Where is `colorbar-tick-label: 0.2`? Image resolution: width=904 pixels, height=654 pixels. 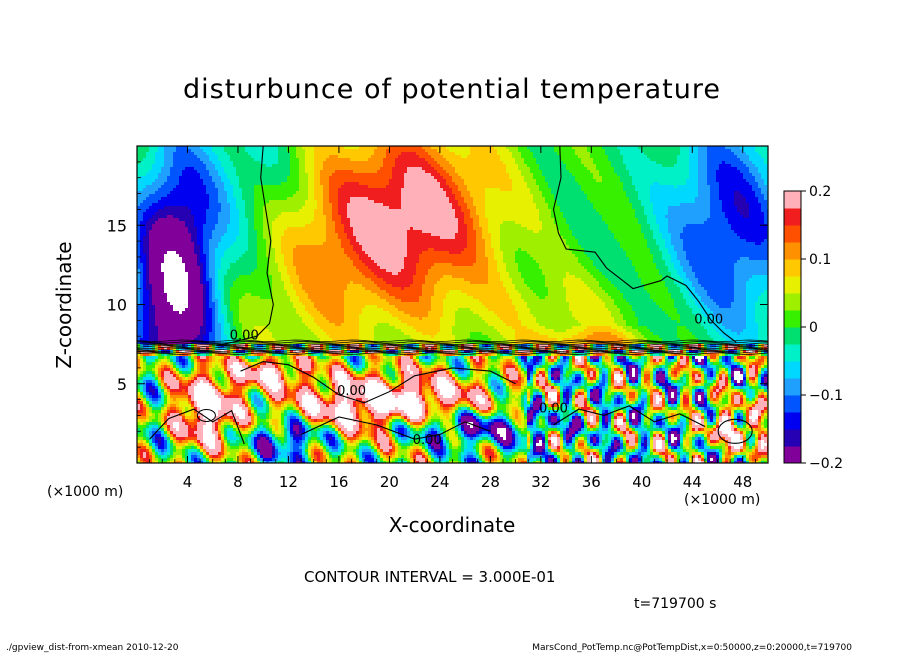
colorbar-tick-label: 0.2 is located at coordinates (820, 192).